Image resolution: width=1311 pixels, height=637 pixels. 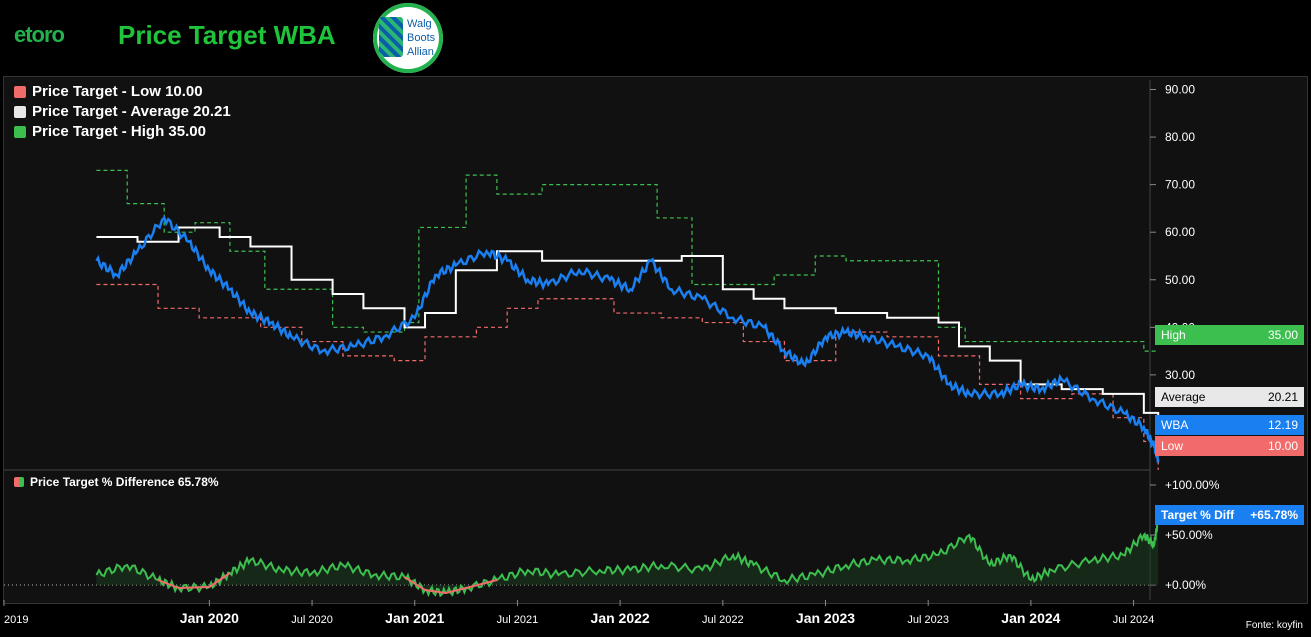 I want to click on x-tick-label: Jan 2022, so click(x=620, y=618).